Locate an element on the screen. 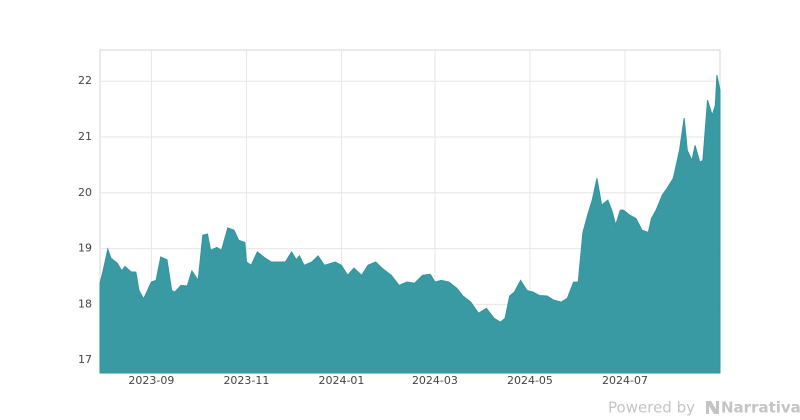 The image size is (800, 420). x-tick-label: 2024-05 is located at coordinates (530, 380).